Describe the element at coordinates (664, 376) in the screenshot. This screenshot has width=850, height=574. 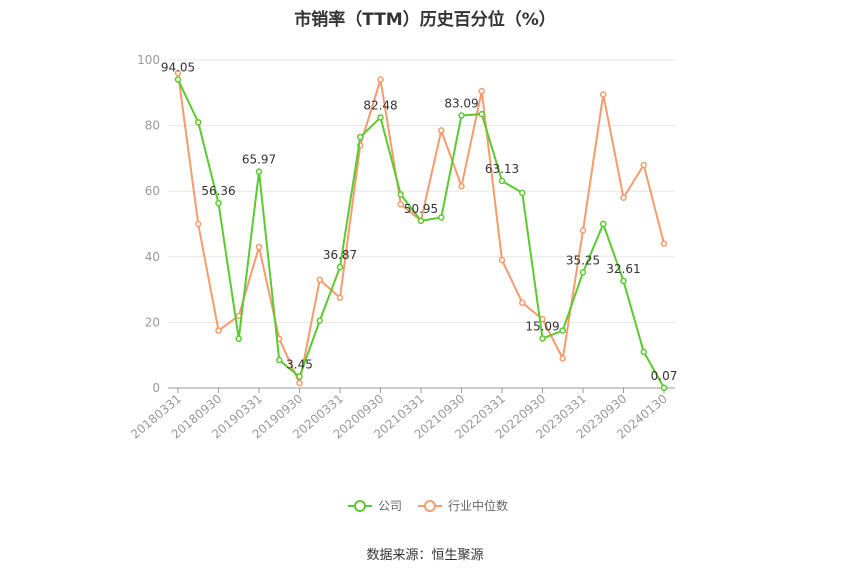
I see `data-label: 0.07` at that location.